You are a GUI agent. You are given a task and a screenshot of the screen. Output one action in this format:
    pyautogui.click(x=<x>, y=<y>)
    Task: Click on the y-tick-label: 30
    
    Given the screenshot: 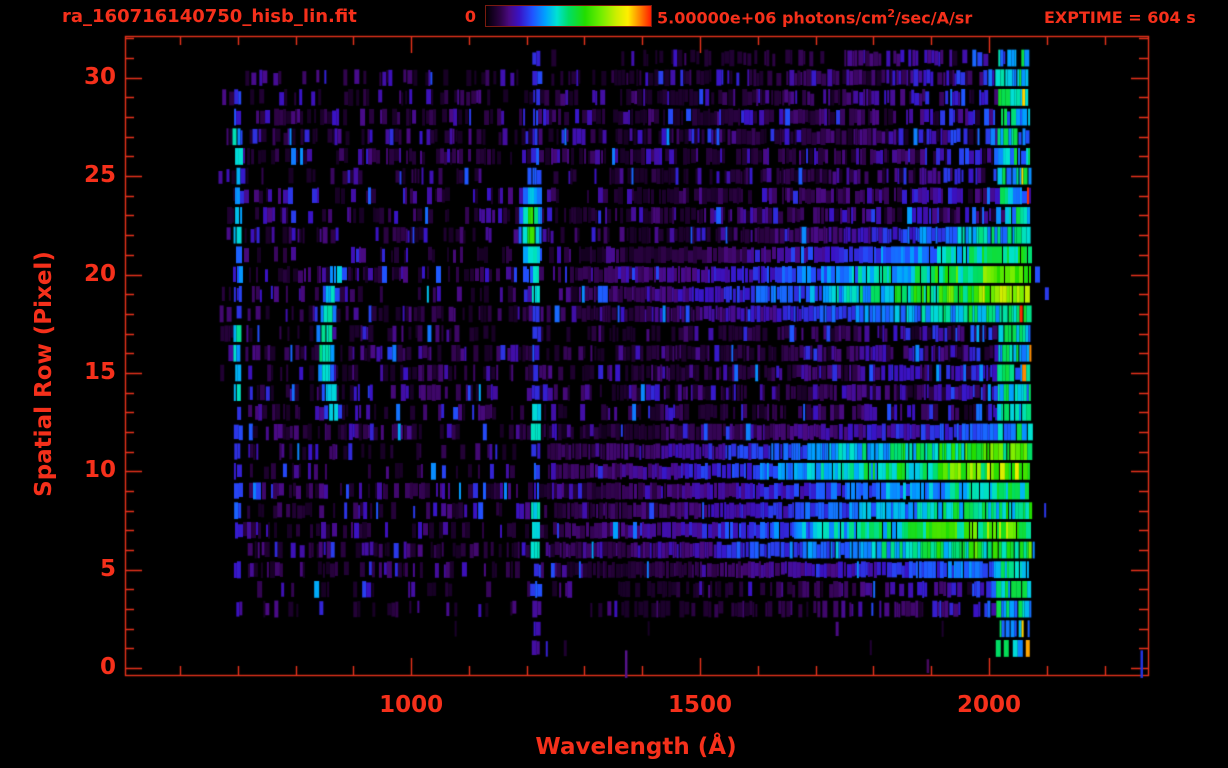 What is the action you would take?
    pyautogui.click(x=99, y=76)
    